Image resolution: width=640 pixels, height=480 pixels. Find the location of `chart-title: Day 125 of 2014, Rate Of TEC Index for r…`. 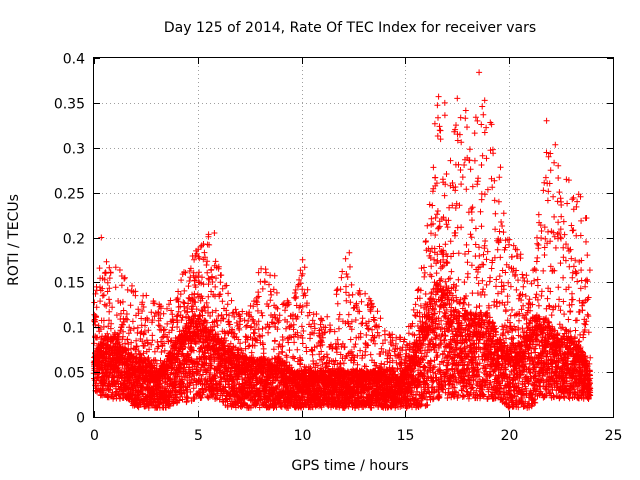

chart-title: Day 125 of 2014, Rate Of TEC Index for r… is located at coordinates (350, 28).